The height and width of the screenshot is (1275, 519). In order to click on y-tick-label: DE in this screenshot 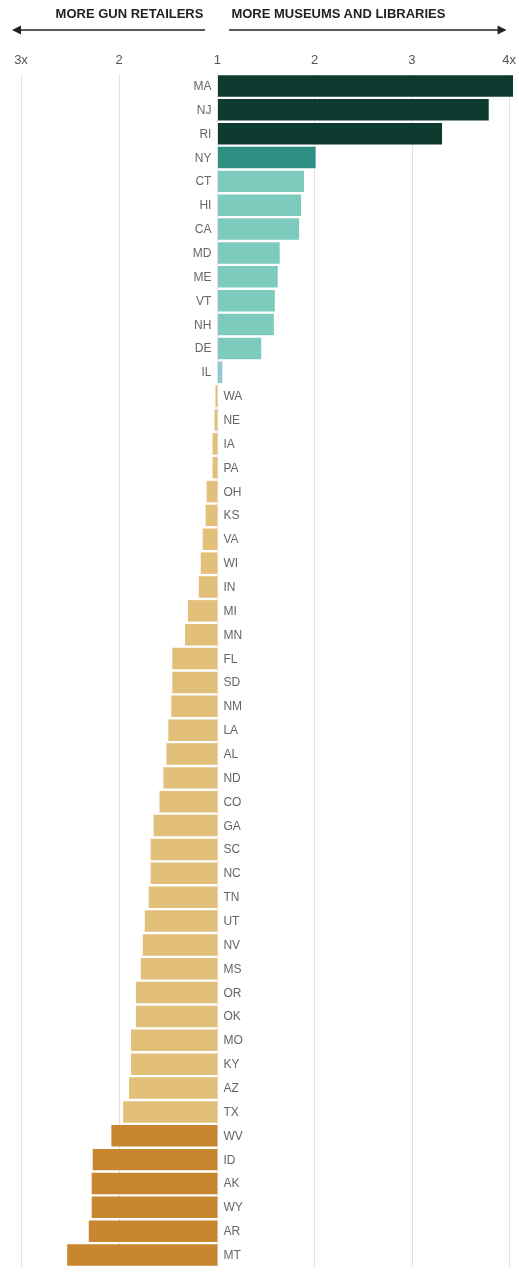, I will do `click(203, 348)`.